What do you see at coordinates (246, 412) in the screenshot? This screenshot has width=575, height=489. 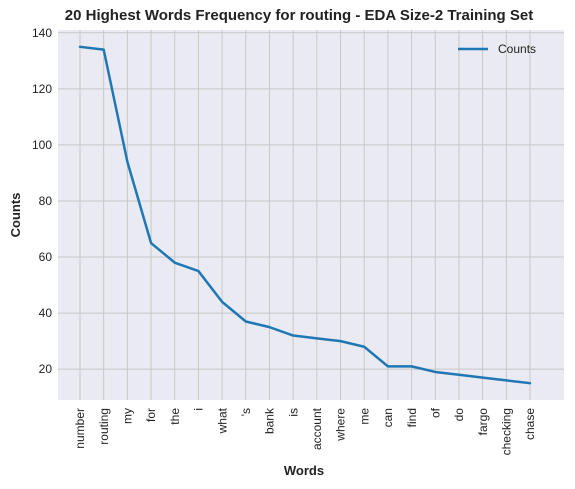 I see `x-tick-label: 's` at bounding box center [246, 412].